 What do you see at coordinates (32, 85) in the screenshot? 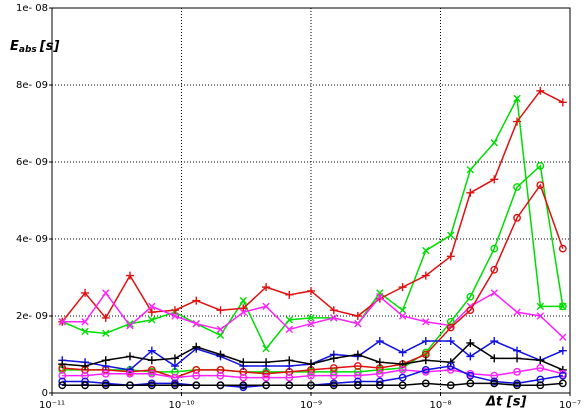
I see `y-tick-label: 8e- 09` at bounding box center [32, 85].